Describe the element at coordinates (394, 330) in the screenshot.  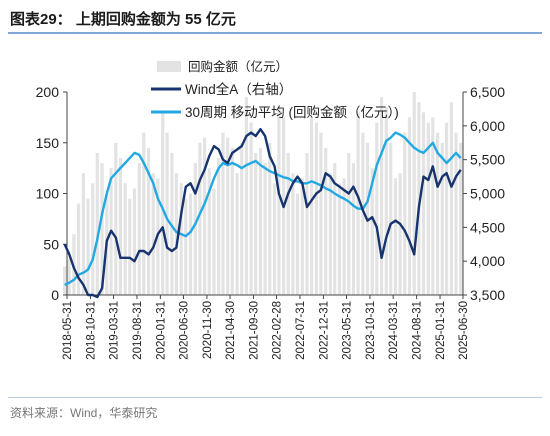
I see `x-tick-label: 2024-03-31` at that location.